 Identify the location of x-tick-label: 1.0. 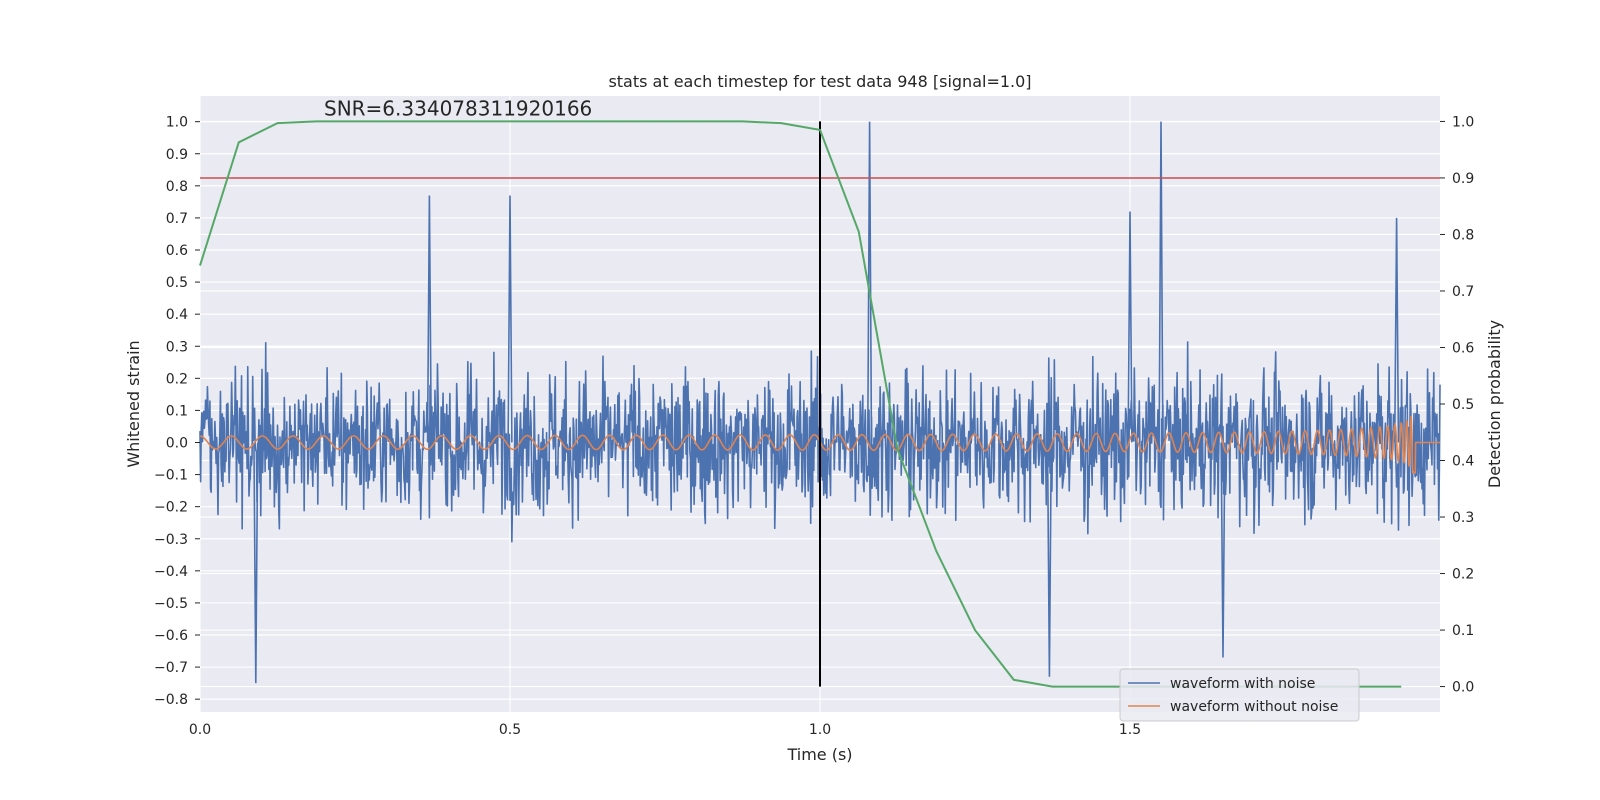
(820, 730).